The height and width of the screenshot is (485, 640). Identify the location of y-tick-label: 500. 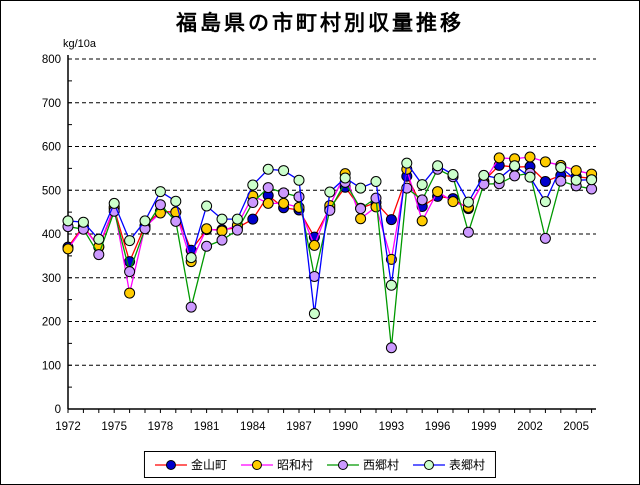
(51, 191).